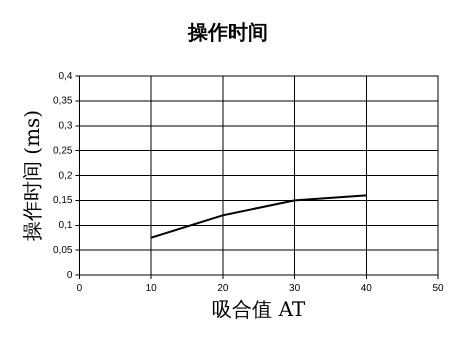  I want to click on x-tick-label: 40, so click(366, 288).